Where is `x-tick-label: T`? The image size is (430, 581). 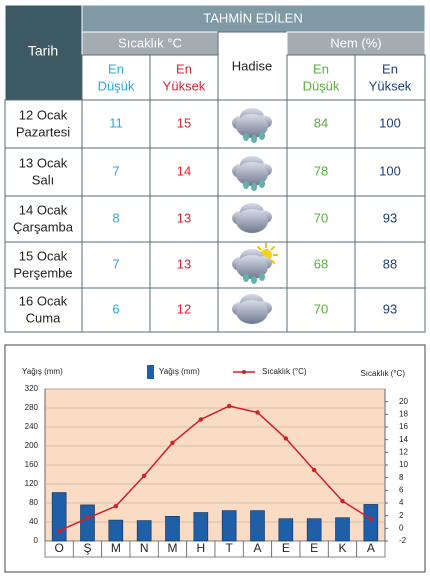
x-tick-label: T is located at coordinates (229, 548).